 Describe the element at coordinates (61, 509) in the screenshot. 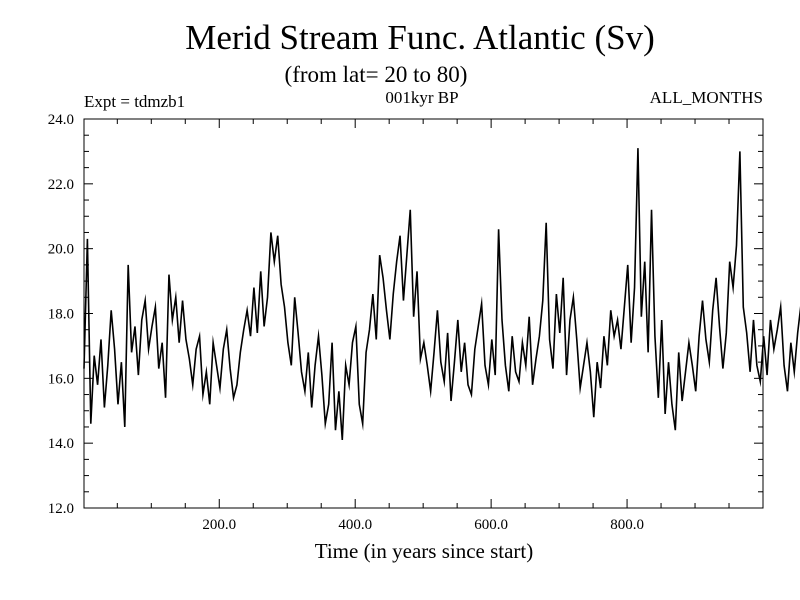

I see `y-tick-label: 12.0` at that location.